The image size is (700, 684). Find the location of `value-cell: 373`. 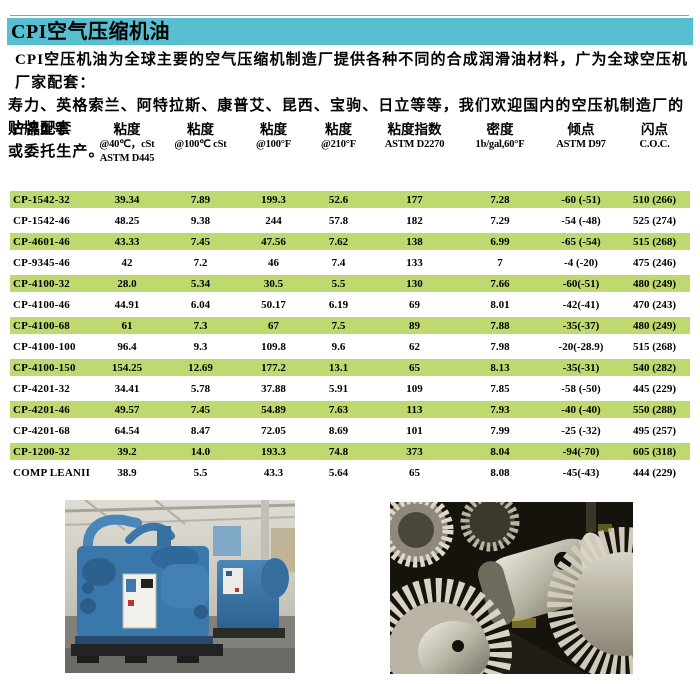

value-cell: 373 is located at coordinates (414, 451).